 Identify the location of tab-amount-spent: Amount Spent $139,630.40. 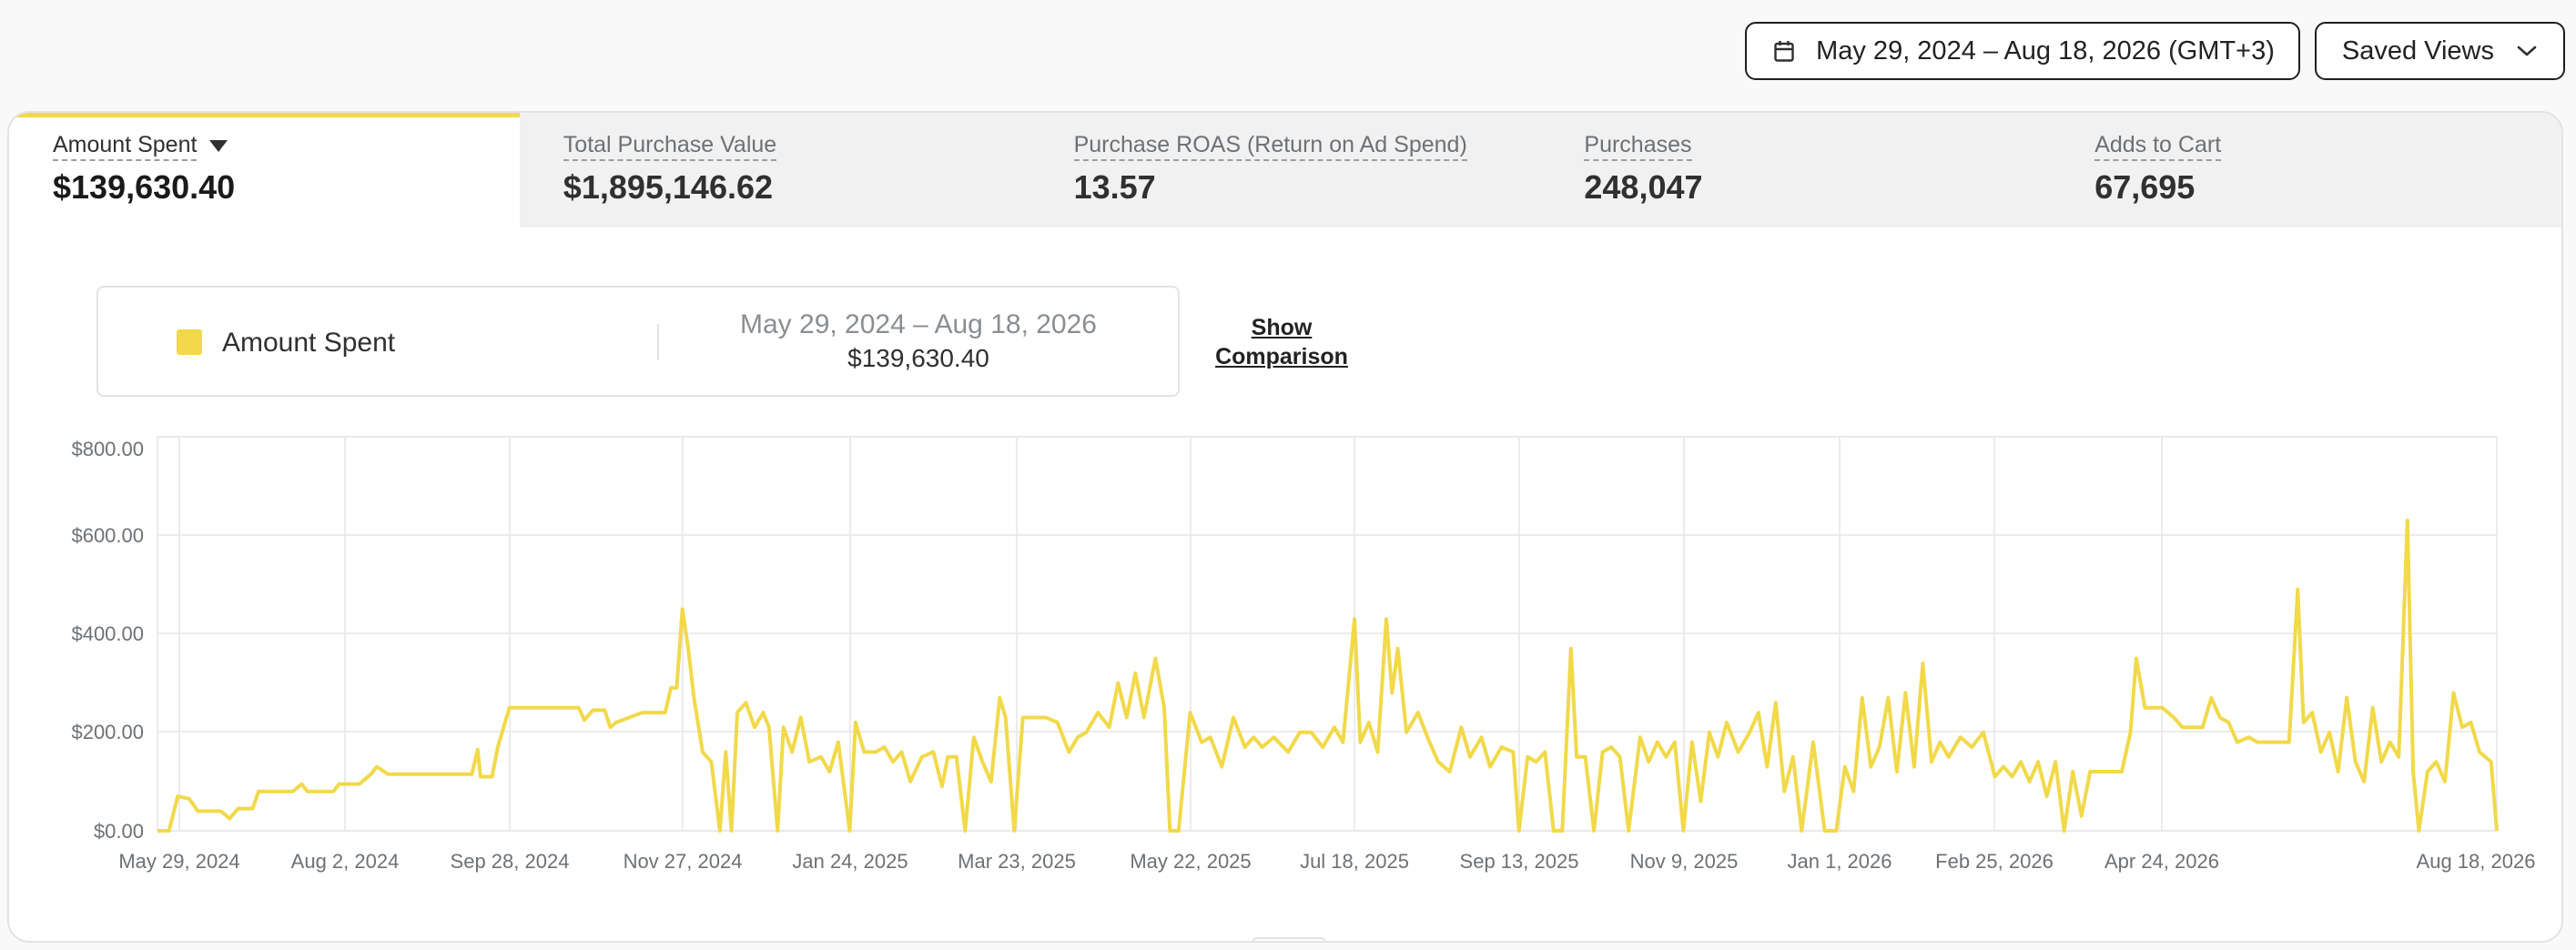
(264, 170).